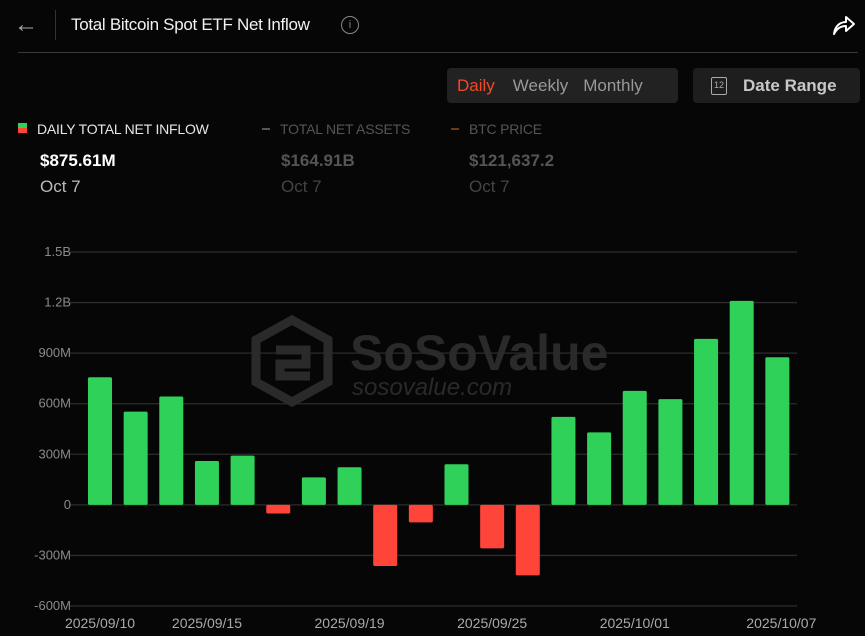 Image resolution: width=865 pixels, height=636 pixels. I want to click on info-icon: i, so click(350, 25).